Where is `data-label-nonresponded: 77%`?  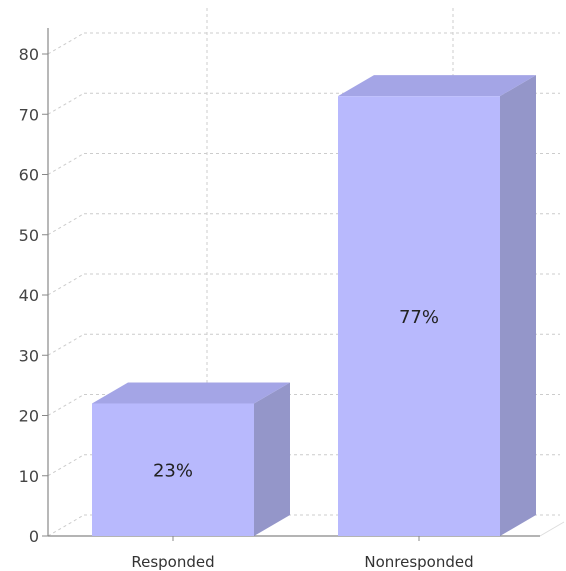 data-label-nonresponded: 77% is located at coordinates (419, 317).